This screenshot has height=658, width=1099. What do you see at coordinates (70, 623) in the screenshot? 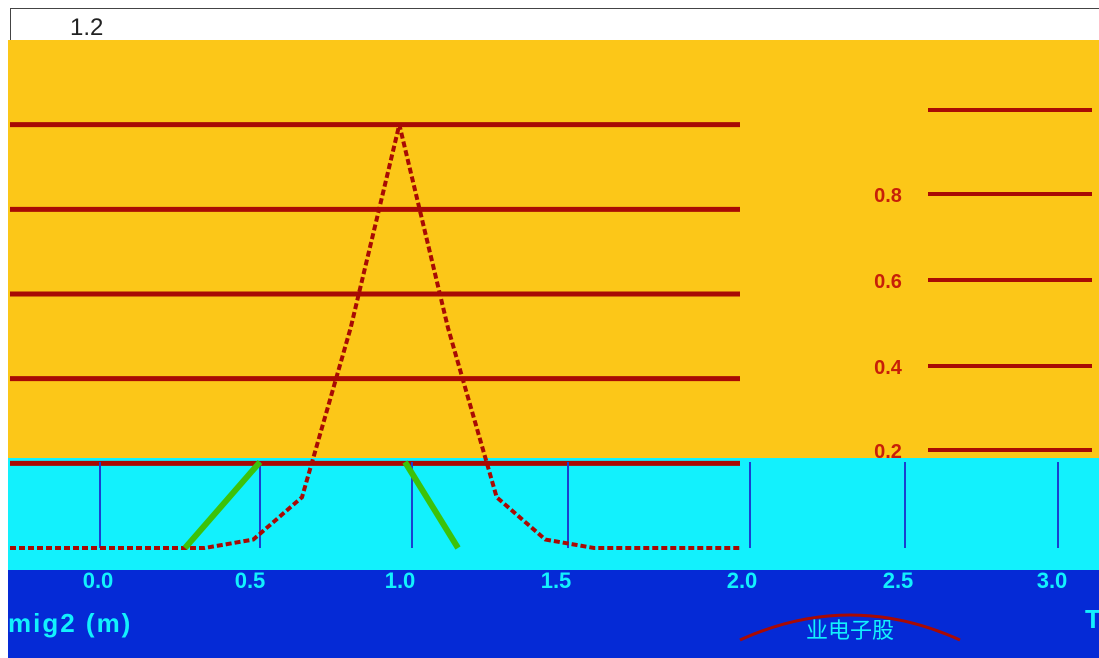
I see `bottom-left-fragment: mig2 (m)` at bounding box center [70, 623].